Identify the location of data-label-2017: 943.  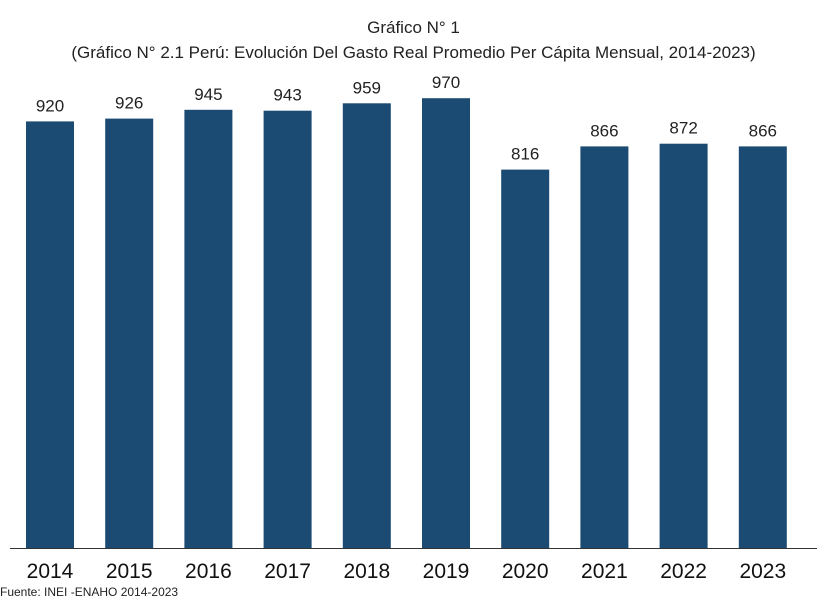
(287, 95).